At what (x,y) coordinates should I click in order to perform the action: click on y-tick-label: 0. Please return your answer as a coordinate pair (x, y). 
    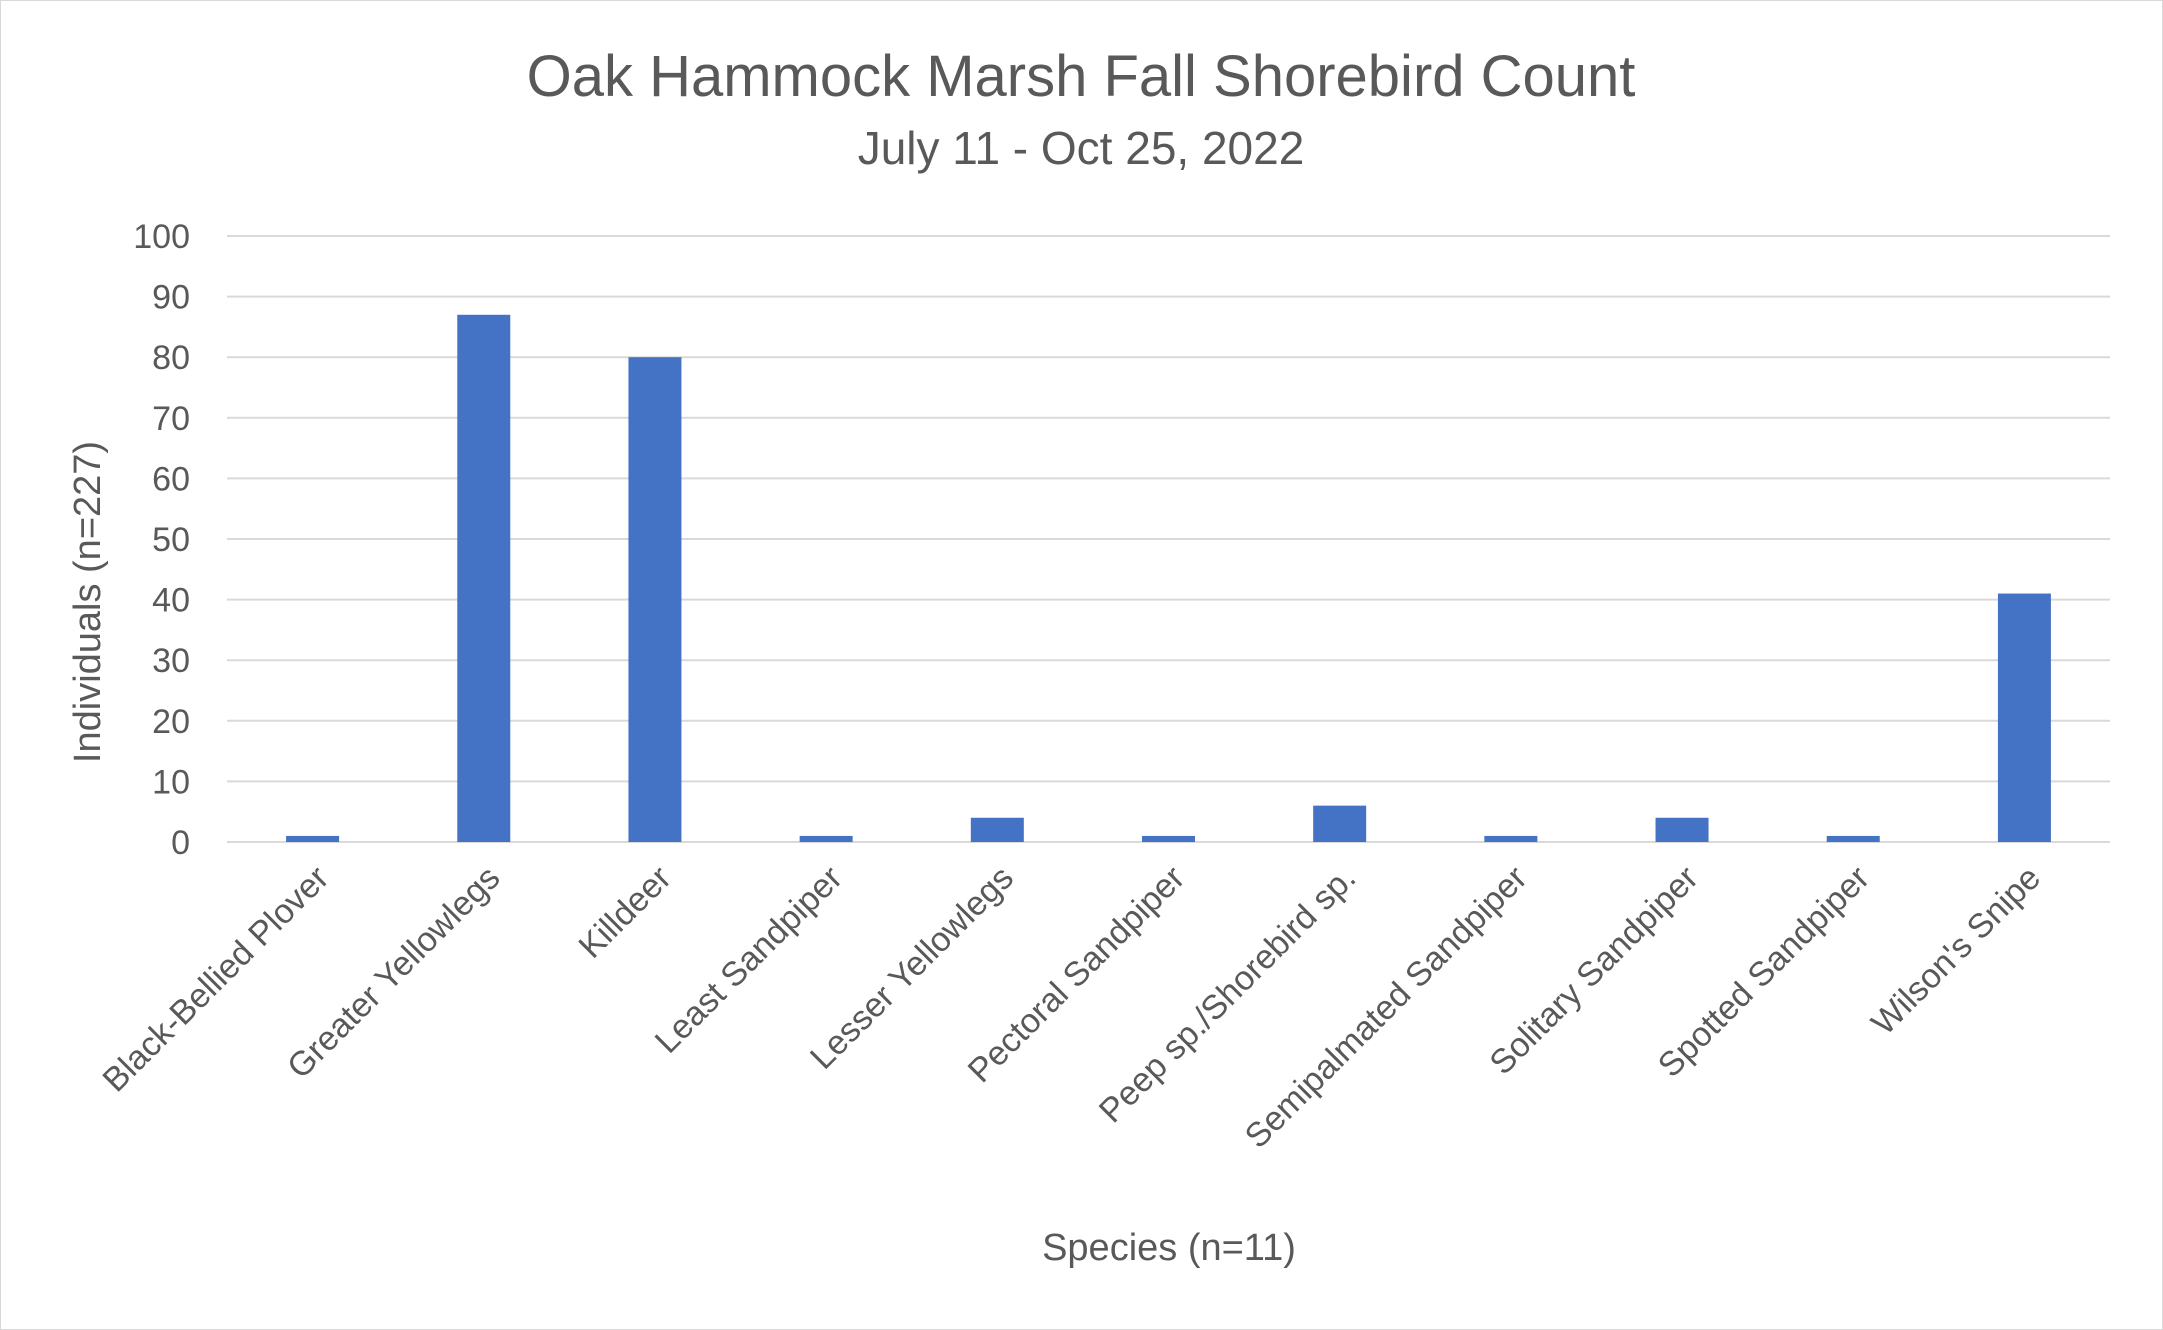
    Looking at the image, I should click on (180, 843).